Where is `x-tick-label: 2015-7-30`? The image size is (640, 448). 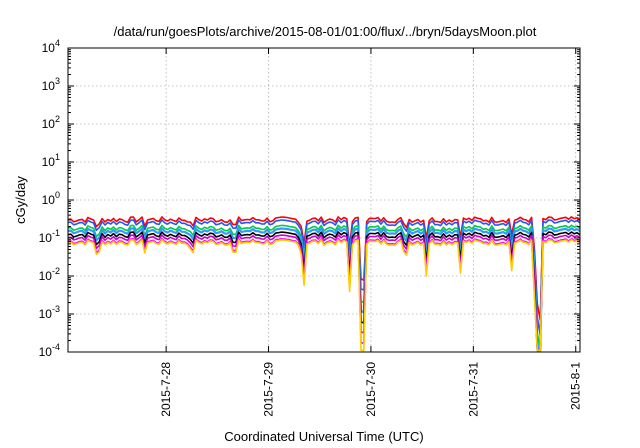 x-tick-label: 2015-7-30 is located at coordinates (371, 389).